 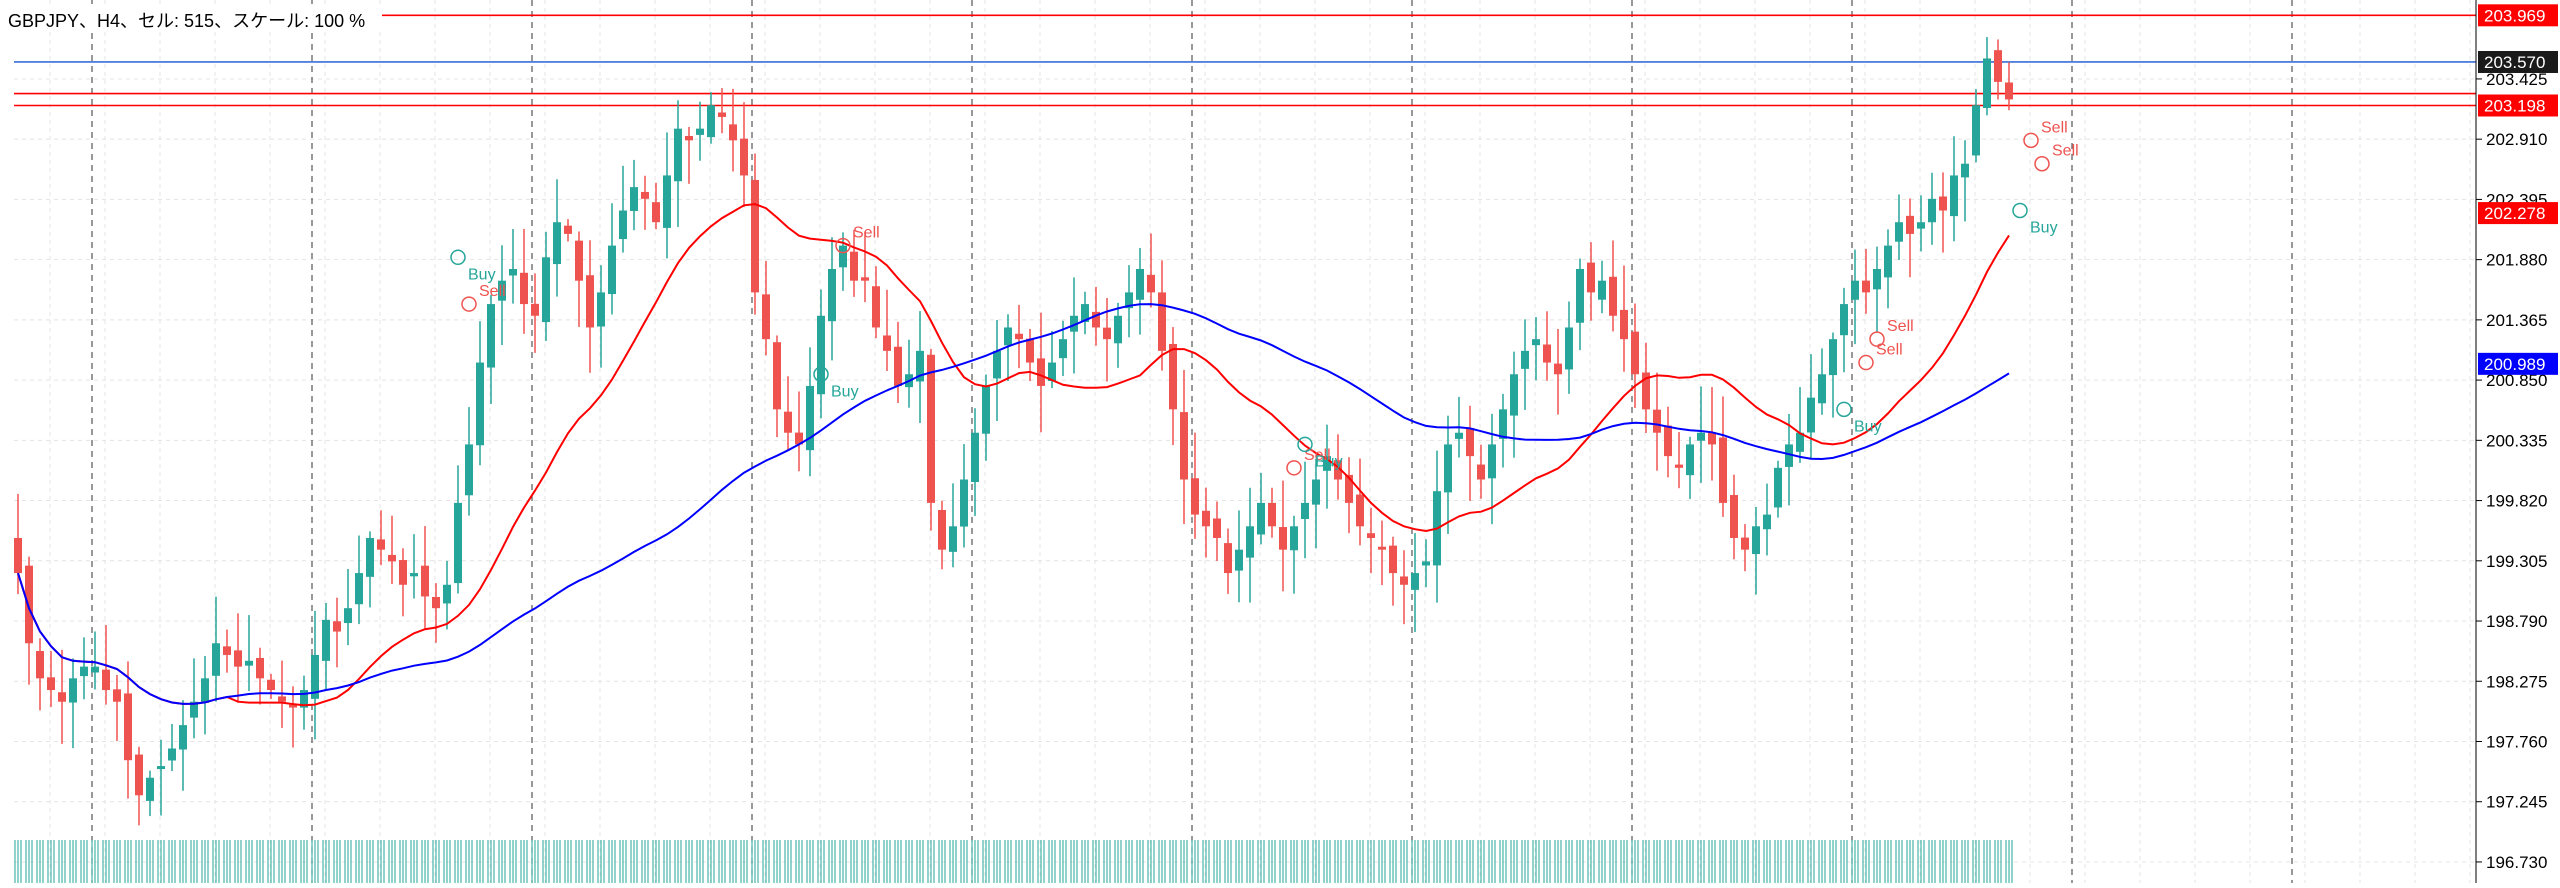 I want to click on price-tick-label: 197.245, so click(x=2516, y=802).